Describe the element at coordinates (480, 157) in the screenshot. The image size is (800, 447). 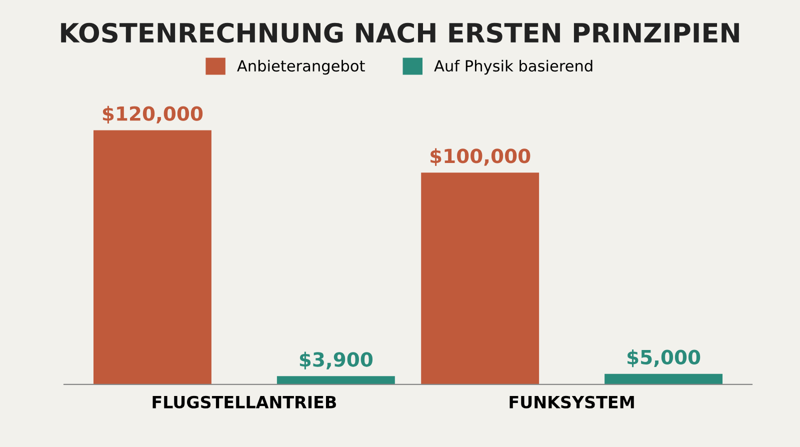
I see `data-label: $100,000` at that location.